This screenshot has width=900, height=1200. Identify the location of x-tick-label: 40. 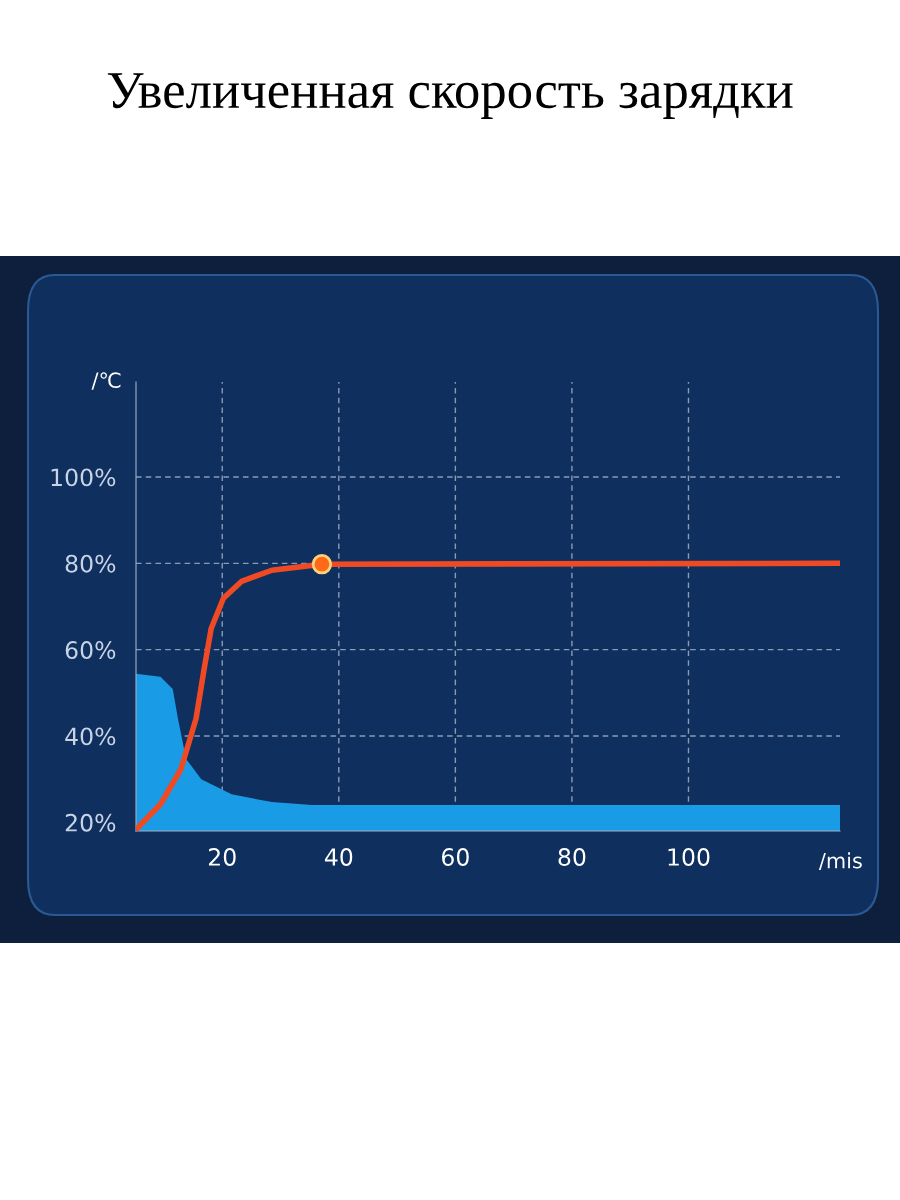
(338, 857).